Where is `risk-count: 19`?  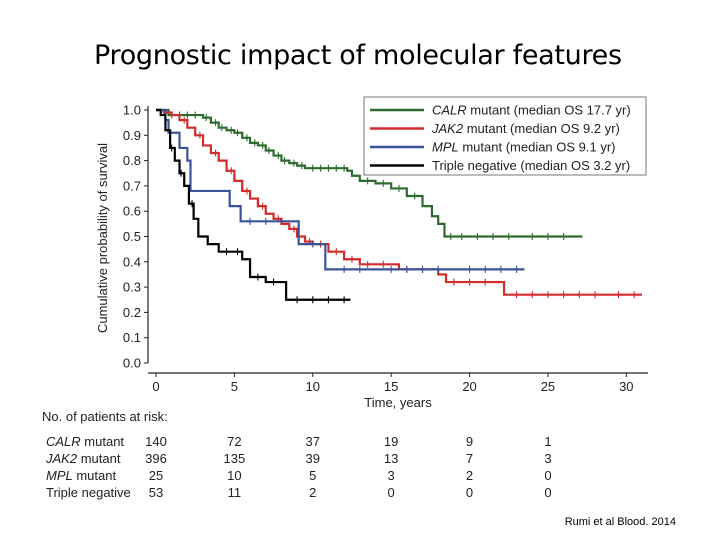
risk-count: 19 is located at coordinates (391, 441).